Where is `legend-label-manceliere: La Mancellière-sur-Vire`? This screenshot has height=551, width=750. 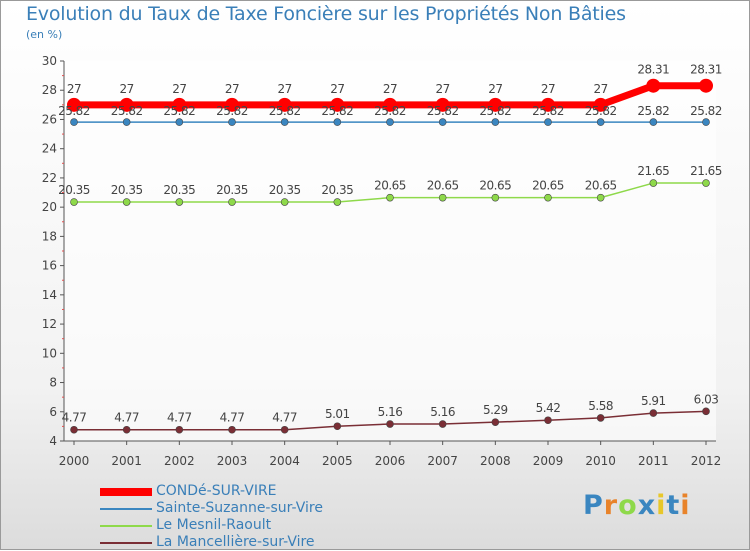
legend-label-manceliere: La Mancellière-sur-Vire is located at coordinates (235, 542).